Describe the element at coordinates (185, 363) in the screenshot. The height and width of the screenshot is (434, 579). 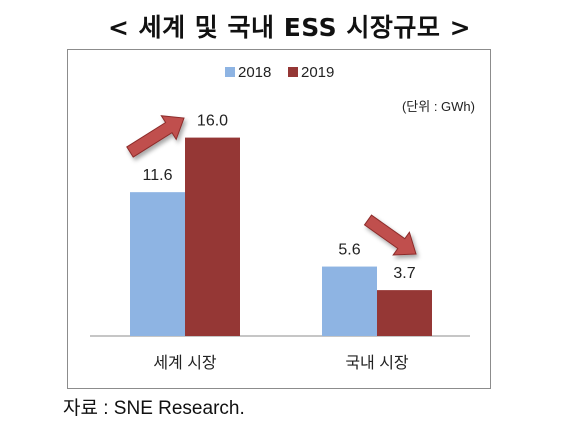
I see `category-label-1: 세계 시장` at that location.